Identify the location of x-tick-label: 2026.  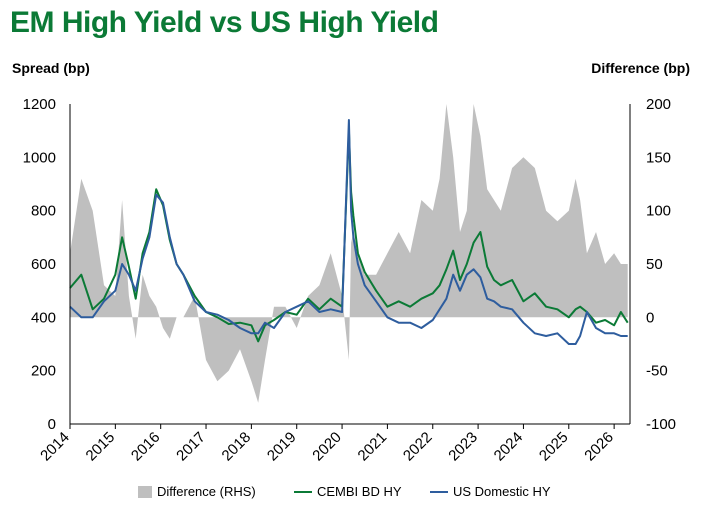
(599, 447).